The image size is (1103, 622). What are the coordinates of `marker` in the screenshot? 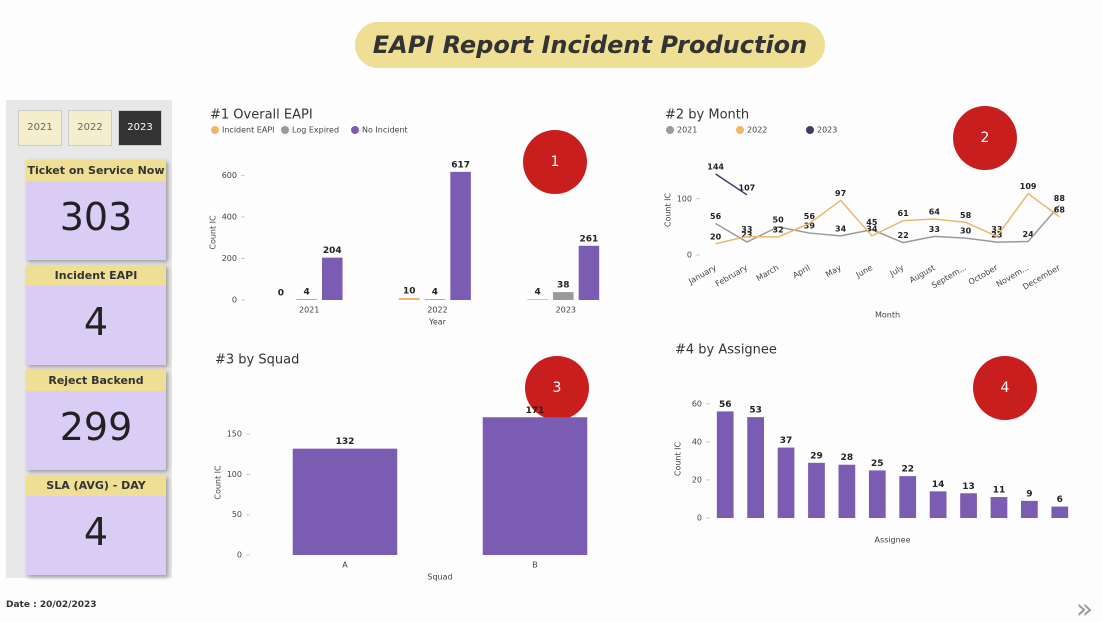 It's located at (557, 388).